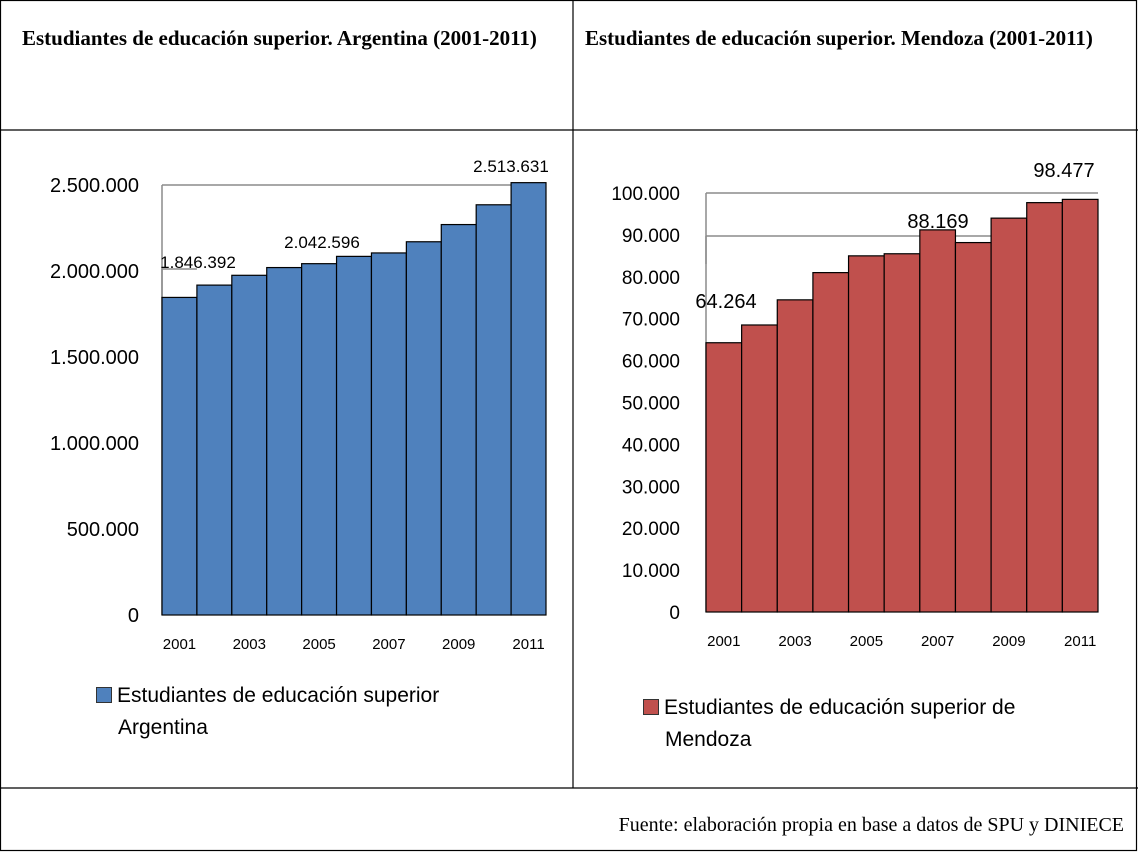  Describe the element at coordinates (511, 166) in the screenshot. I see `data-label: 2.513.631` at that location.